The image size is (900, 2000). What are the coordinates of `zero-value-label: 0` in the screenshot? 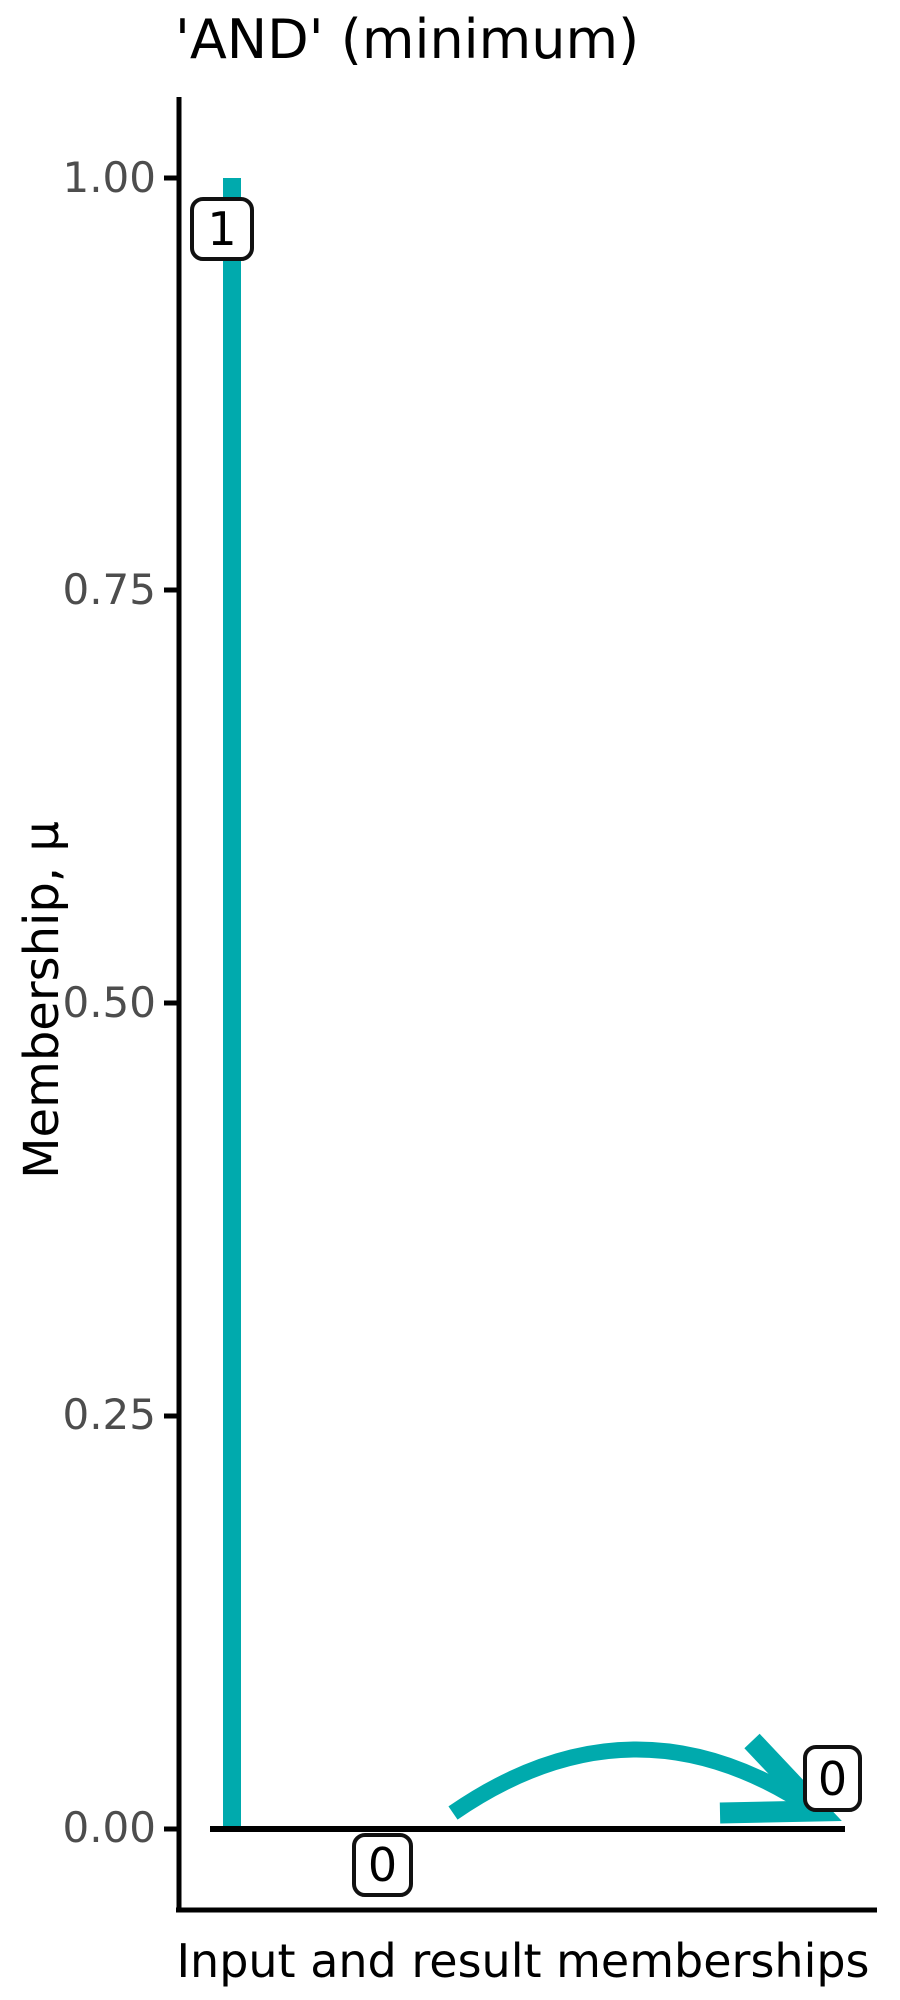 It's located at (382, 1865).